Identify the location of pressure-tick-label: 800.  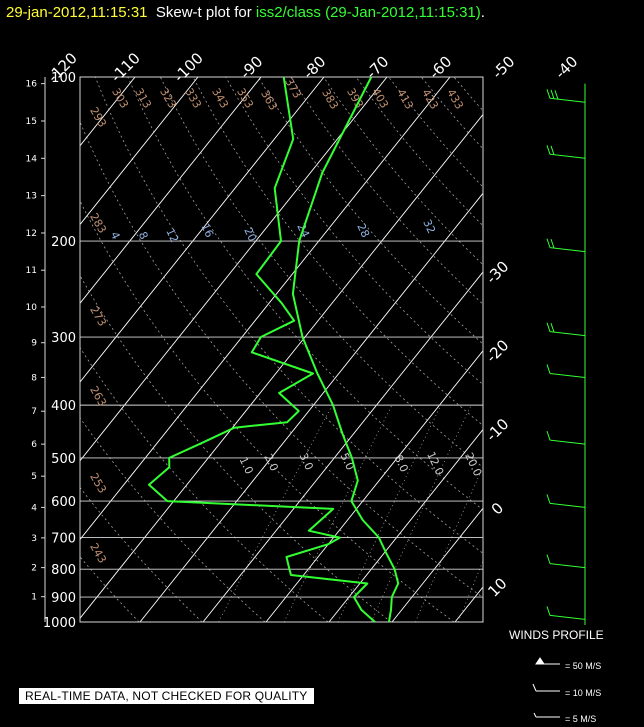
(63, 570).